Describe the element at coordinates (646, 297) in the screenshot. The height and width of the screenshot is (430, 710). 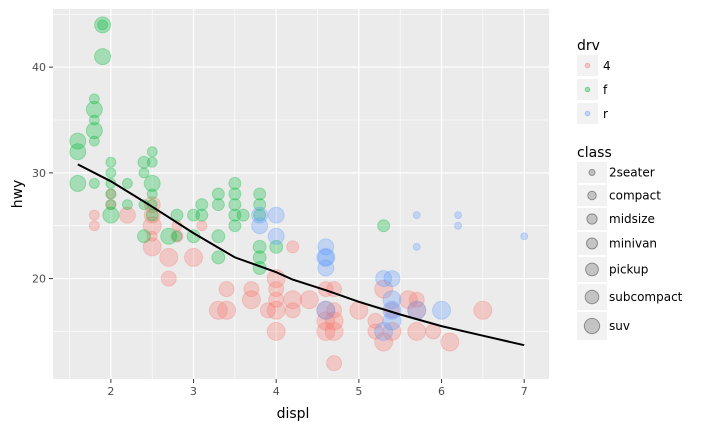
I see `legend-label-class: subcompact` at that location.